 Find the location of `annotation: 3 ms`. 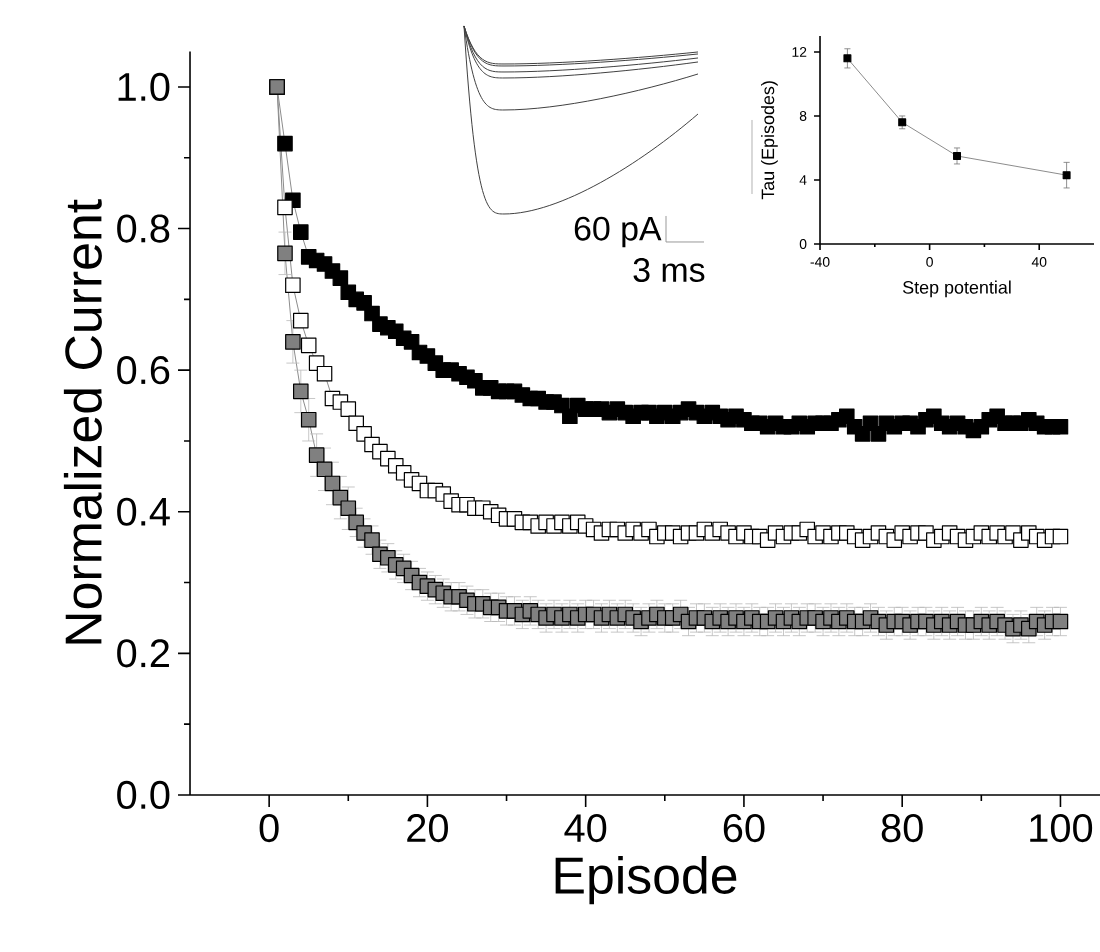

annotation: 3 ms is located at coordinates (669, 269).